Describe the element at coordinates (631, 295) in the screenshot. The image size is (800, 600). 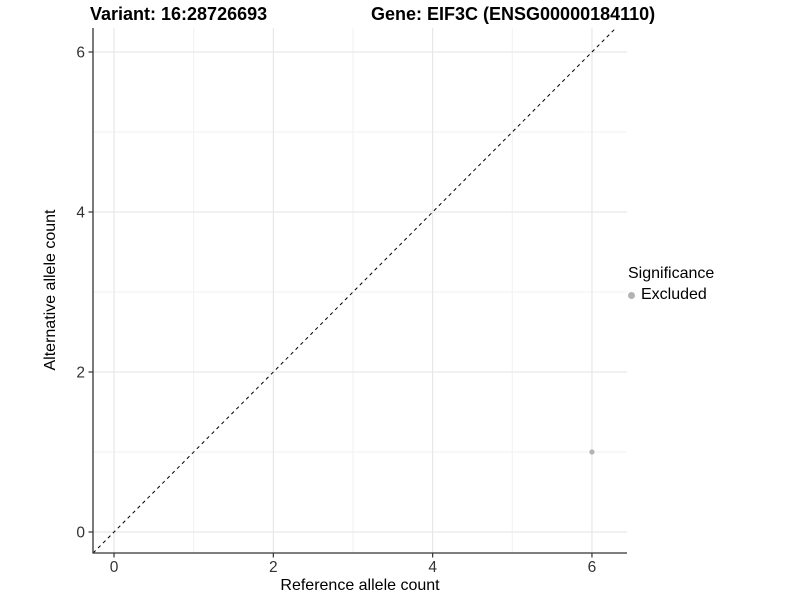
I see `excluded-point-icon` at that location.